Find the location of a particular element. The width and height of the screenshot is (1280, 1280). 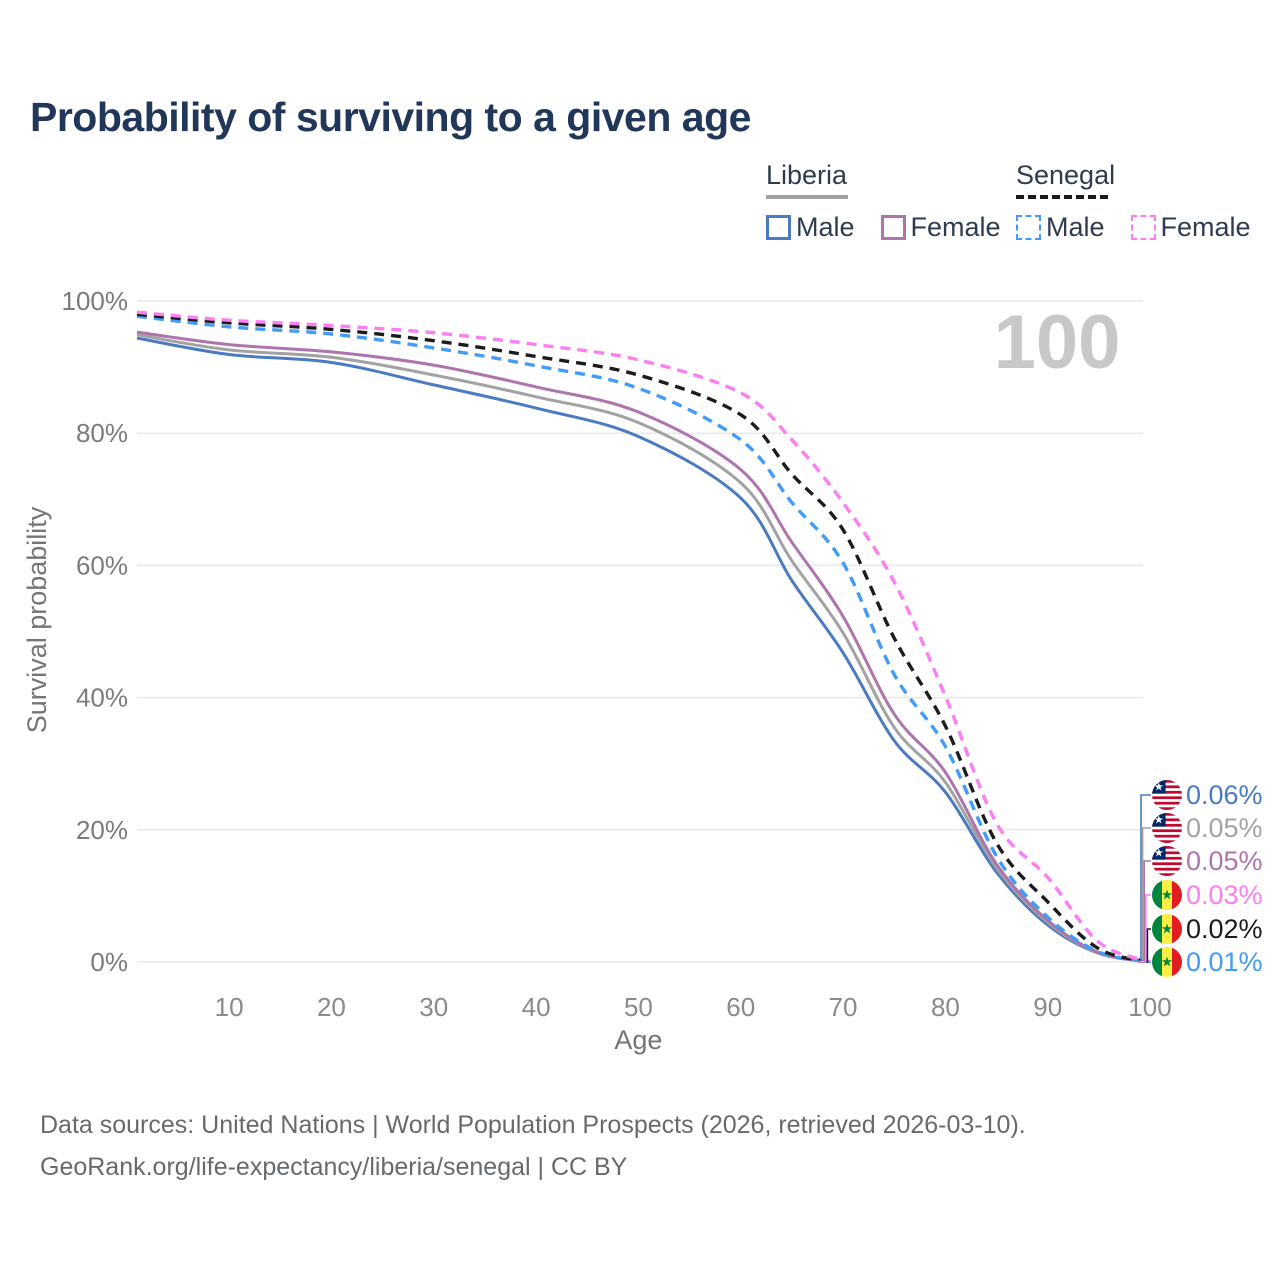

legend-group-senegal: Senegal Male Female is located at coordinates (1133, 201).